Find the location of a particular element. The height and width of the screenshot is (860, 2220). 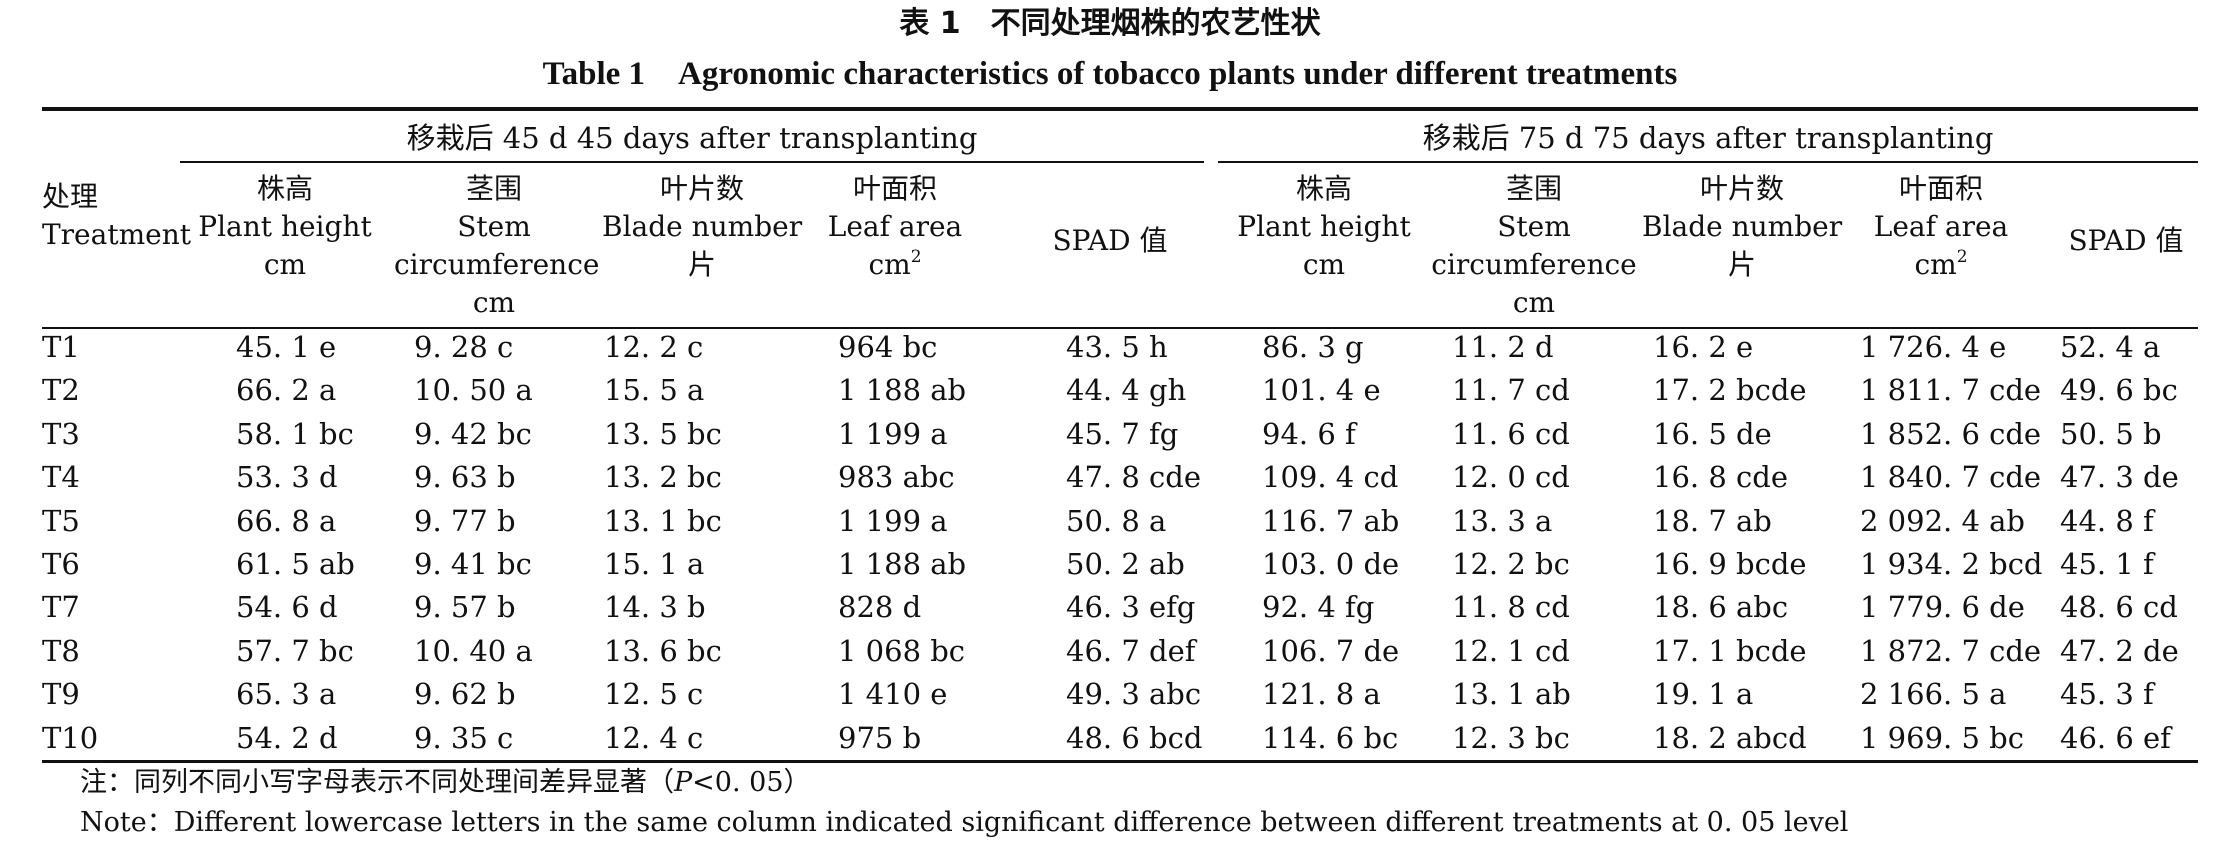

note-cn-text: 注：同列不同小写字母表示不同处理间差异显著（ is located at coordinates (377, 782).